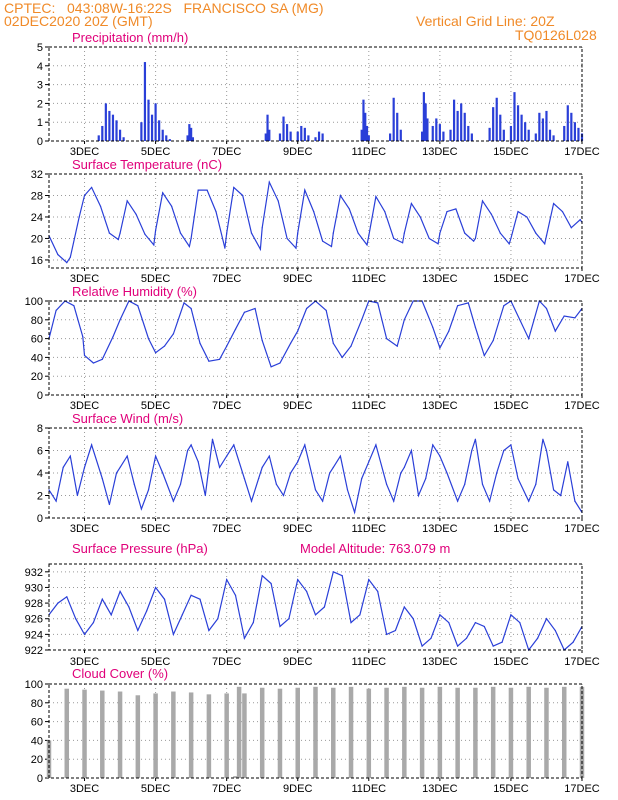 Image resolution: width=618 pixels, height=800 pixels. I want to click on y-tick-label: 8, so click(40, 429).